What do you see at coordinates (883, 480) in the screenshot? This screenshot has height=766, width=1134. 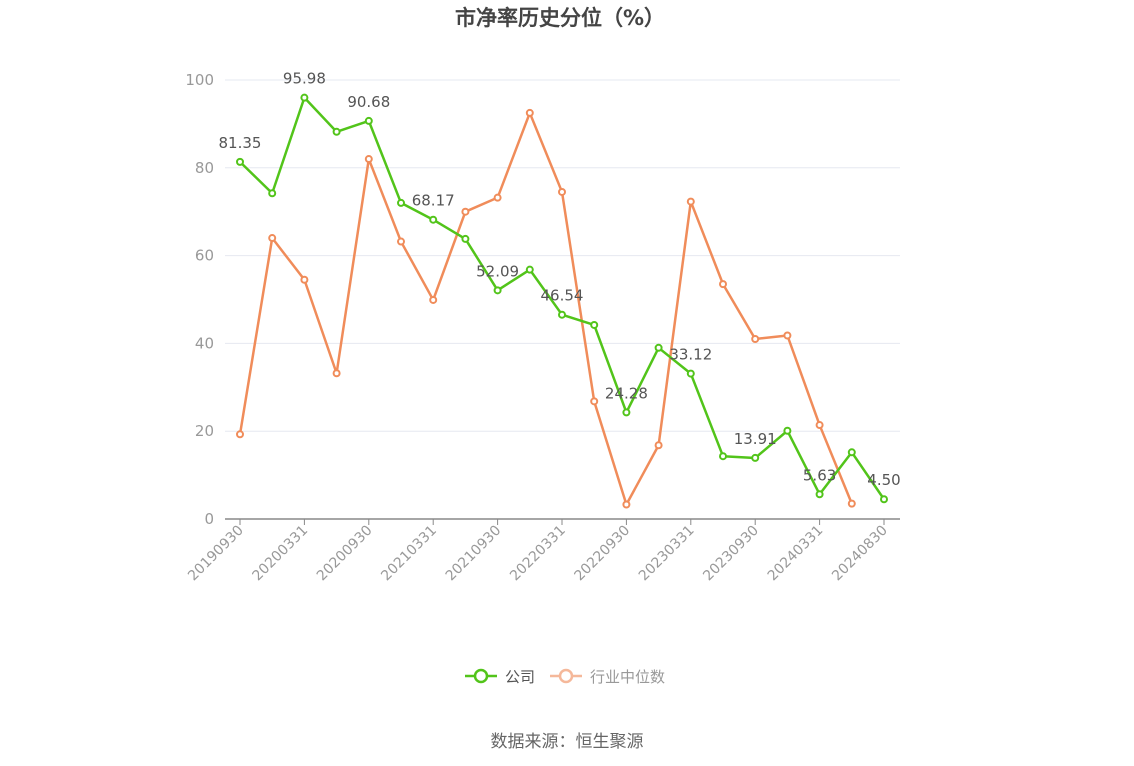 I see `data-label: 4.50` at bounding box center [883, 480].